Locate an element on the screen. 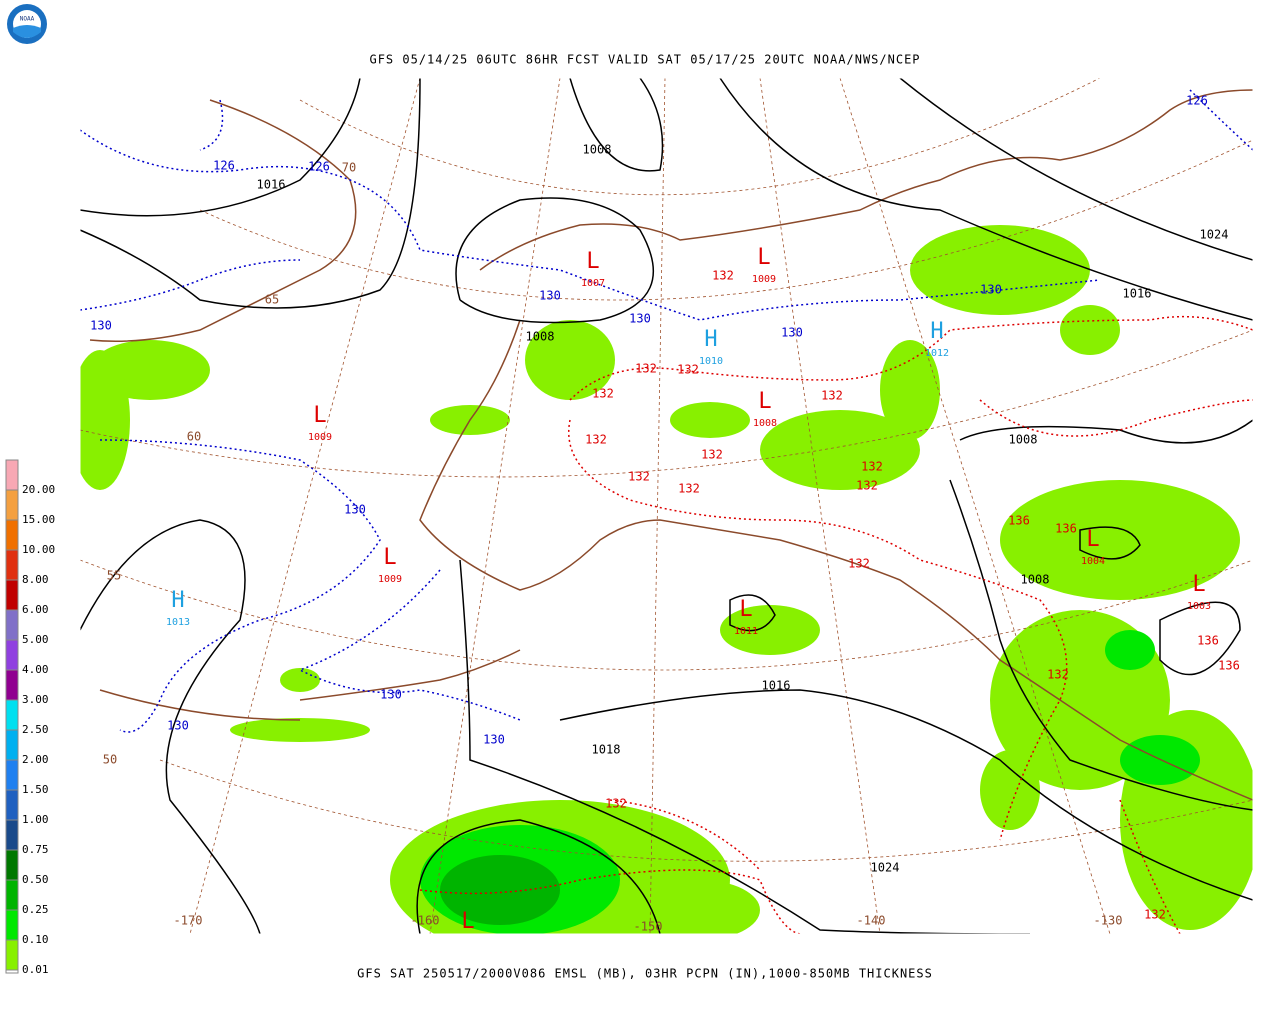 This screenshot has width=1280, height=1024. legend-label: 3.00 is located at coordinates (35, 699).